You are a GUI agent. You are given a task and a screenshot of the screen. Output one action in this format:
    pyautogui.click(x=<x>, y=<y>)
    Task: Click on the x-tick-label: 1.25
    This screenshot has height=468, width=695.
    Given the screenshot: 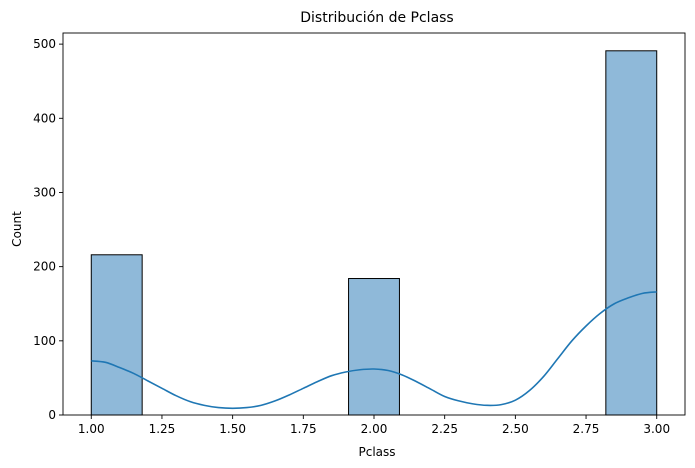 What is the action you would take?
    pyautogui.click(x=162, y=429)
    